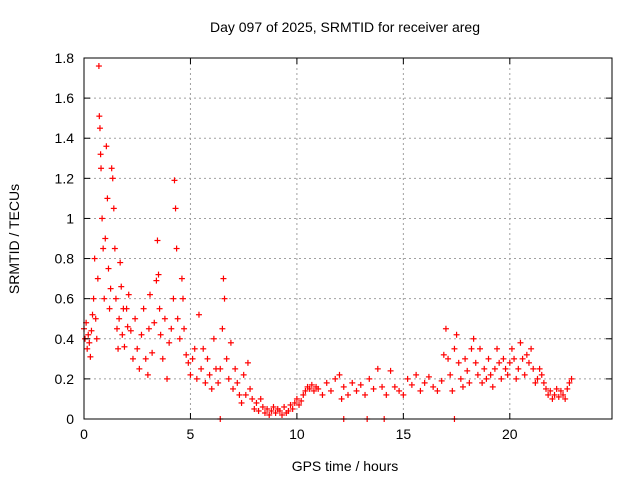 The width and height of the screenshot is (640, 485). Describe the element at coordinates (14, 239) in the screenshot. I see `y-axis-label: SRMTID / TECUs` at that location.